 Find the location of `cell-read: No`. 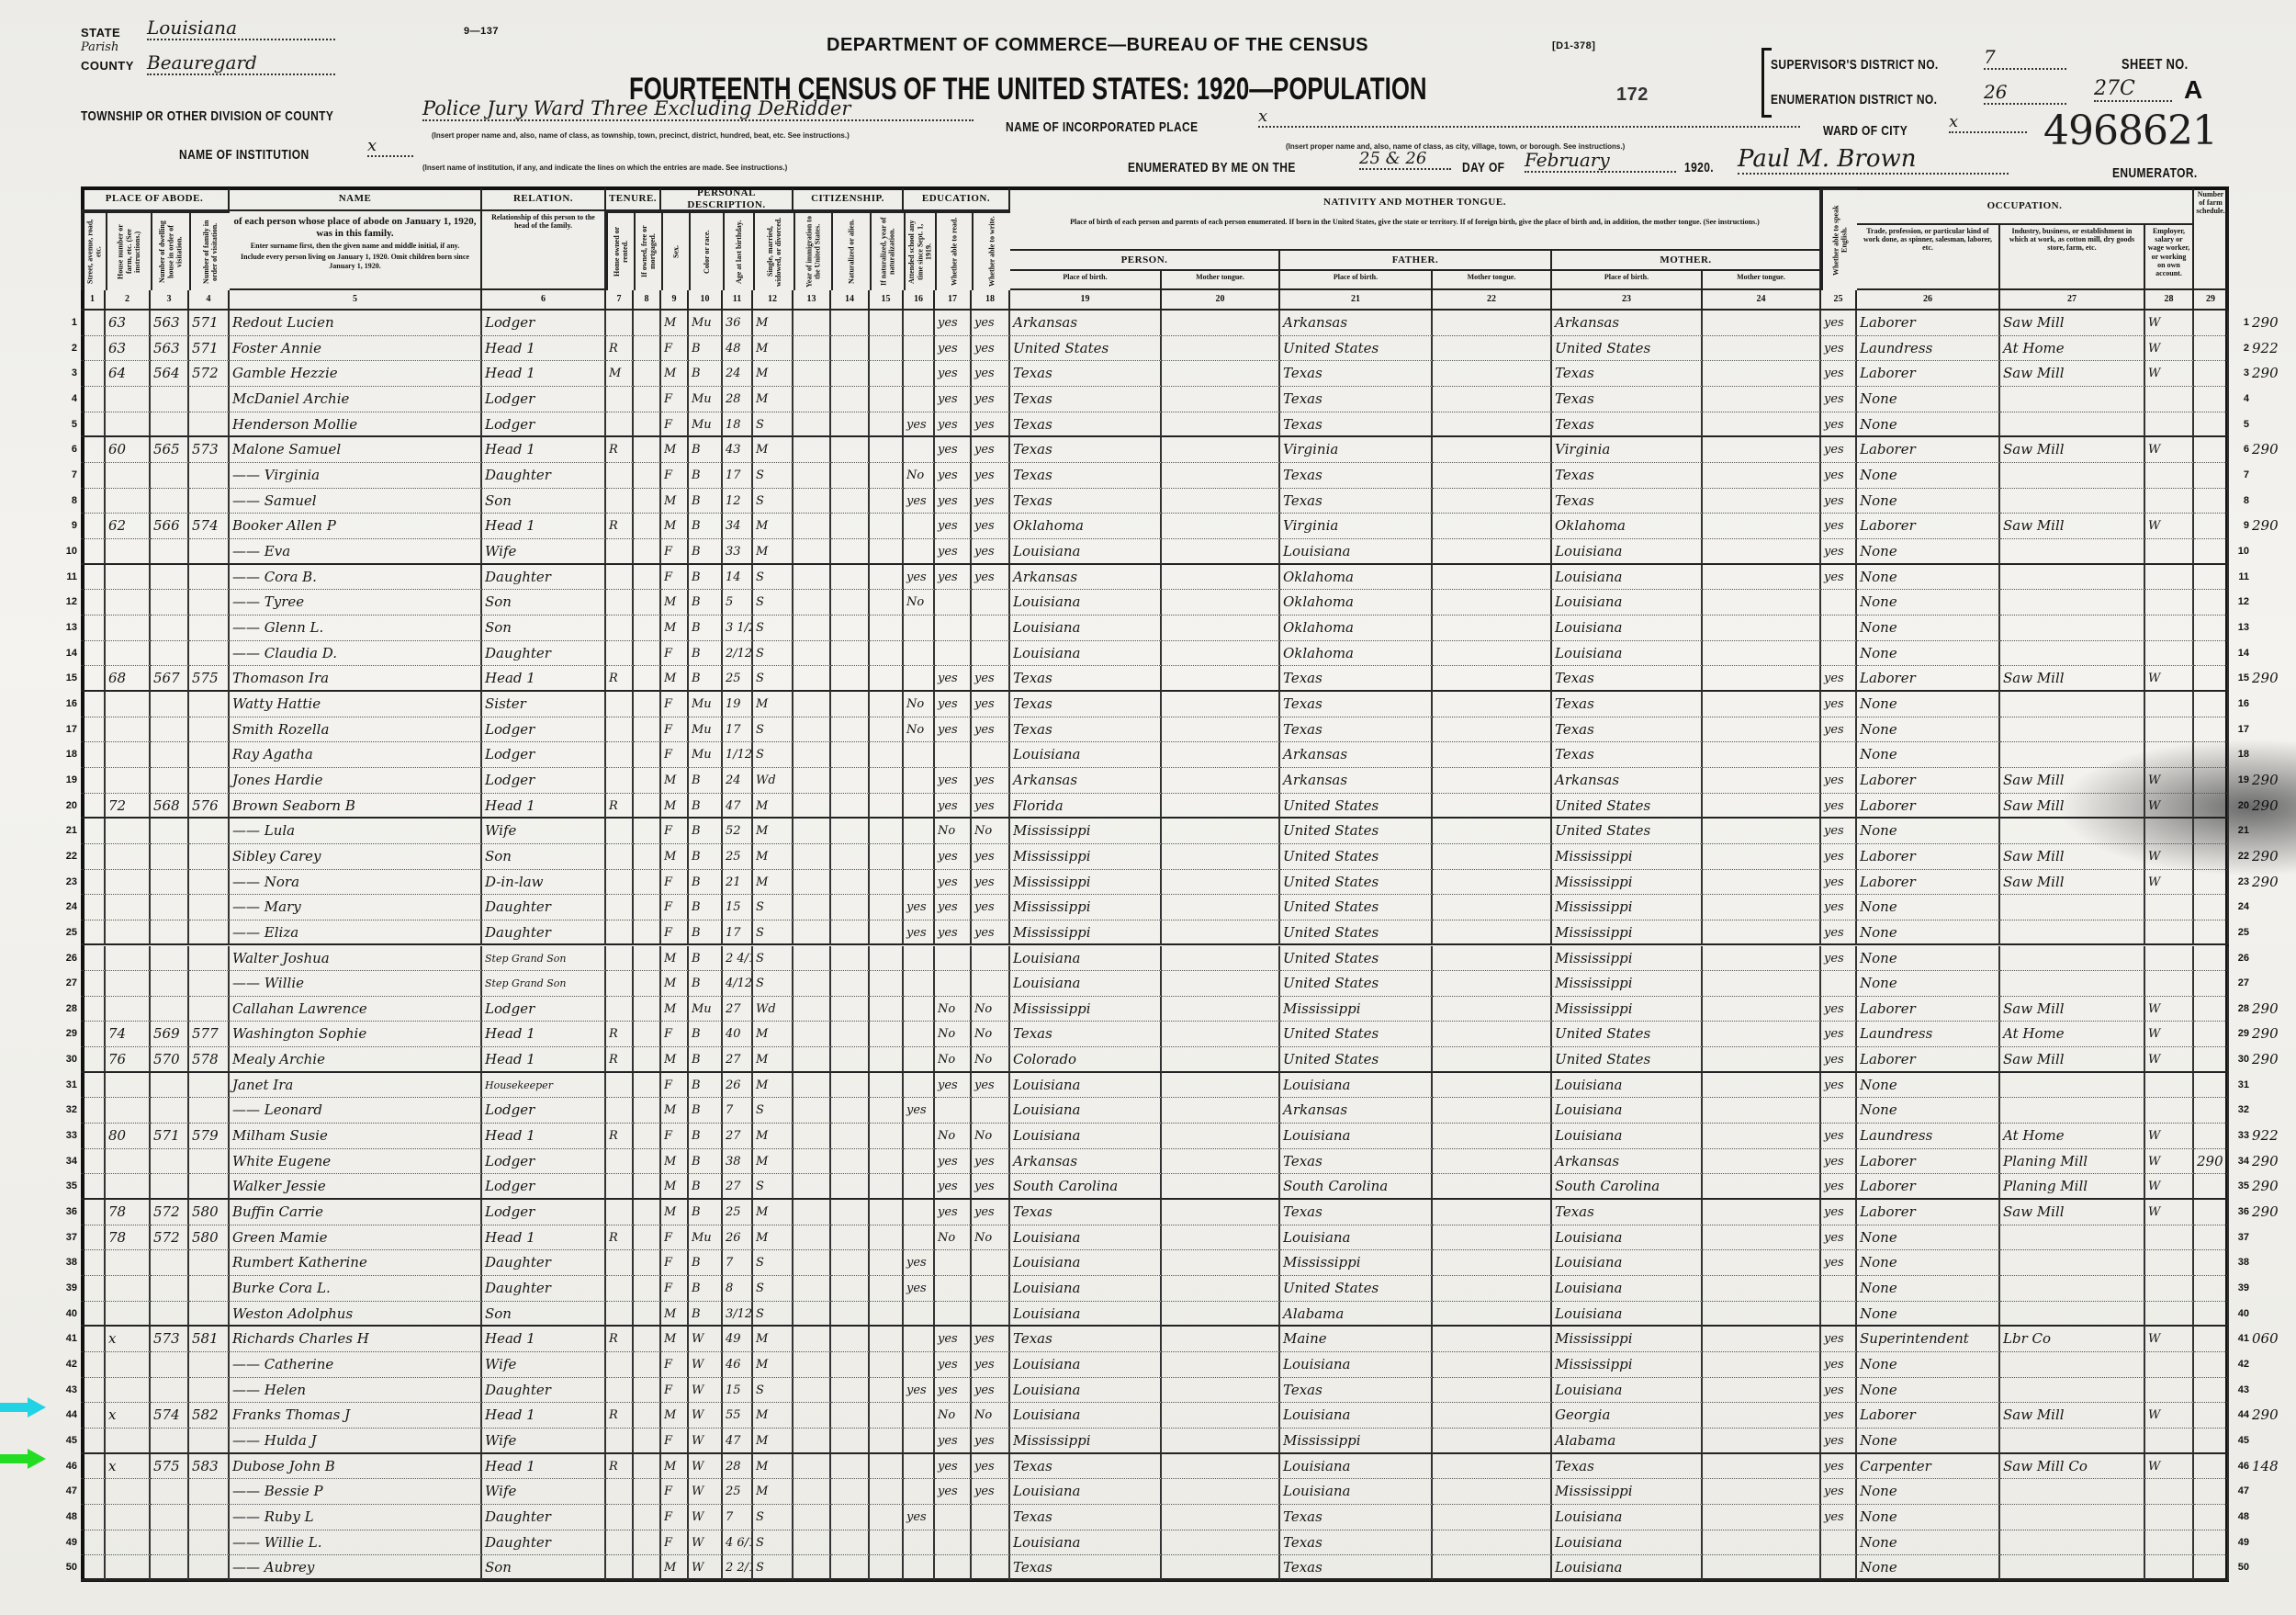

cell-read: No is located at coordinates (953, 1060).